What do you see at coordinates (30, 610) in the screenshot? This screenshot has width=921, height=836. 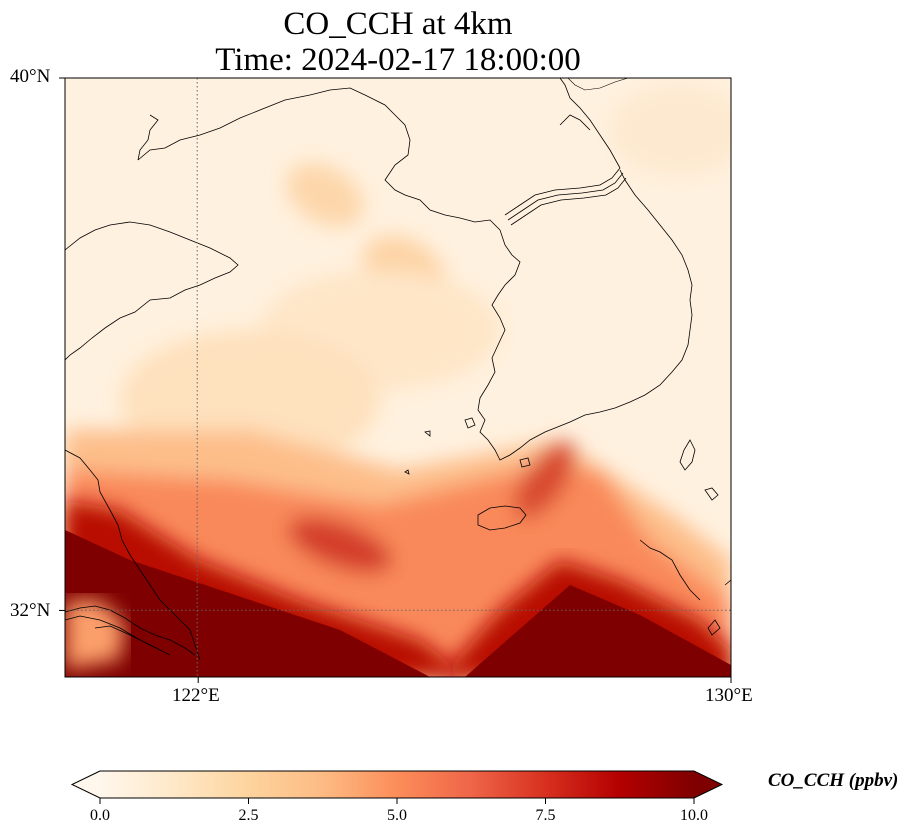 I see `lat-tick-label-32: 32°N` at bounding box center [30, 610].